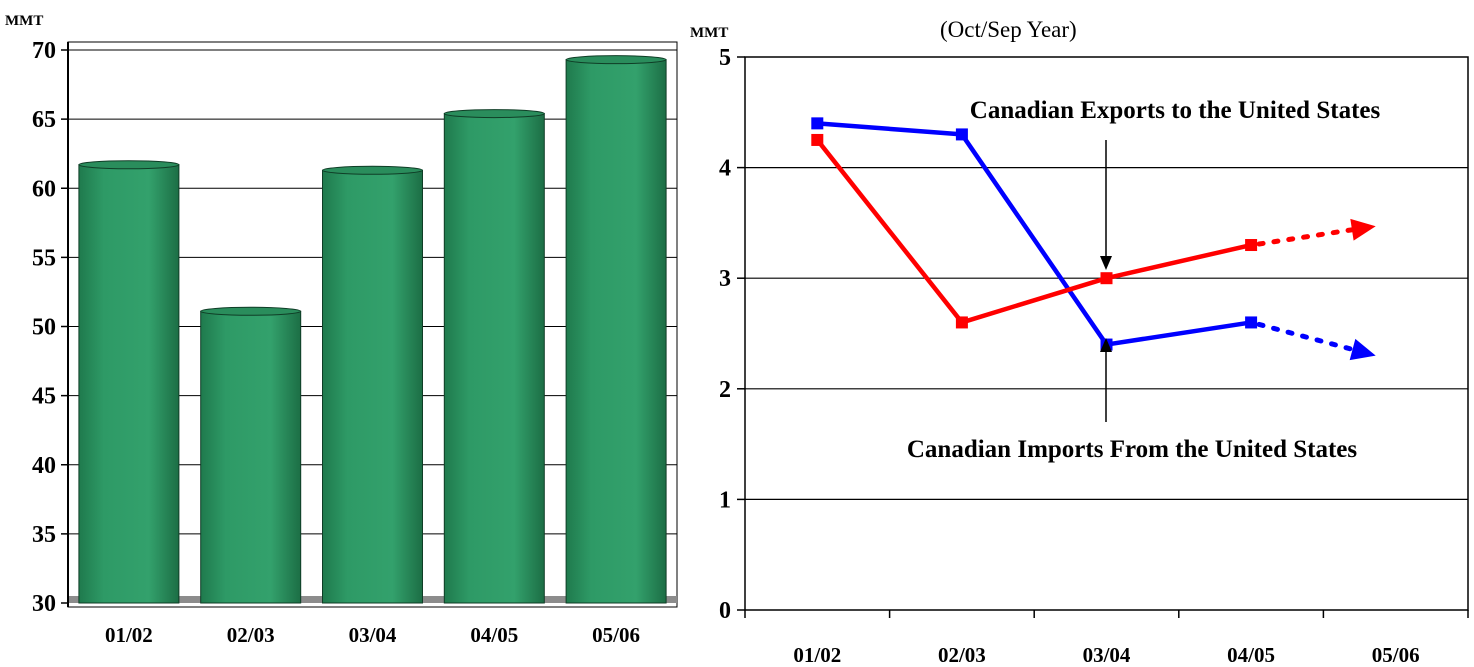 This screenshot has height=667, width=1474. Describe the element at coordinates (44, 535) in the screenshot. I see `bar-y-tick-label: 35` at that location.